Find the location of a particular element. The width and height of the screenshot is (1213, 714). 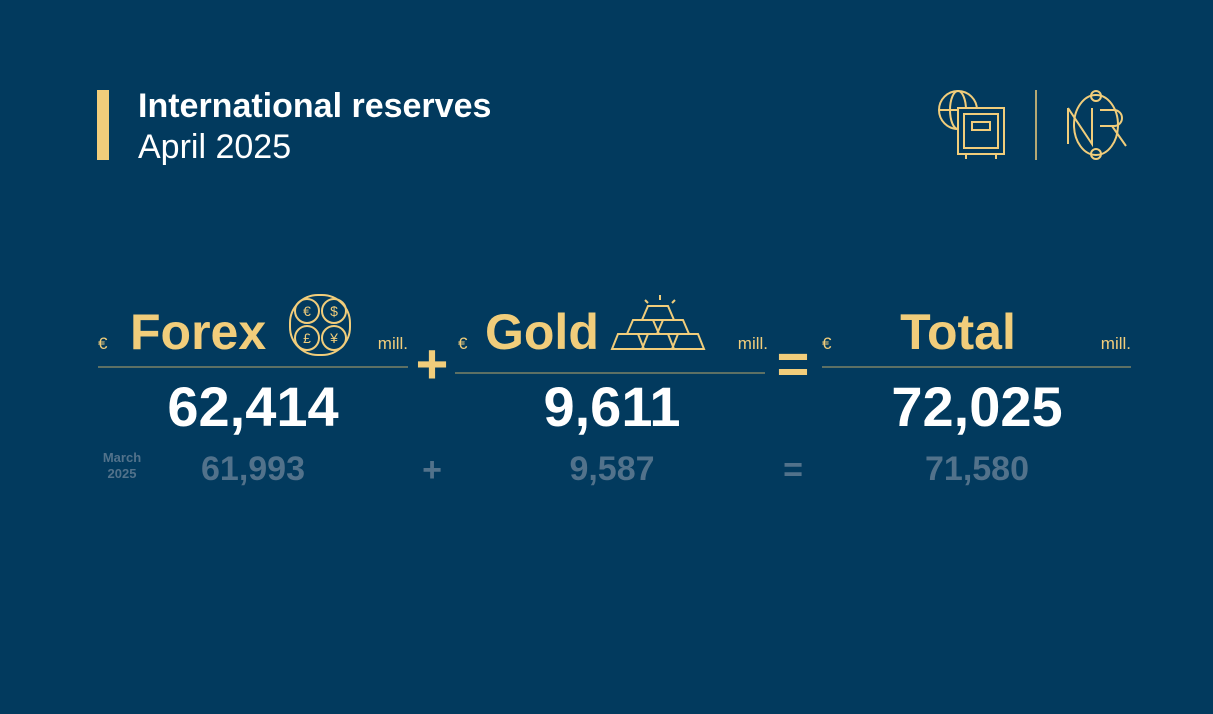

previous-value: 71,580 is located at coordinates (977, 469).